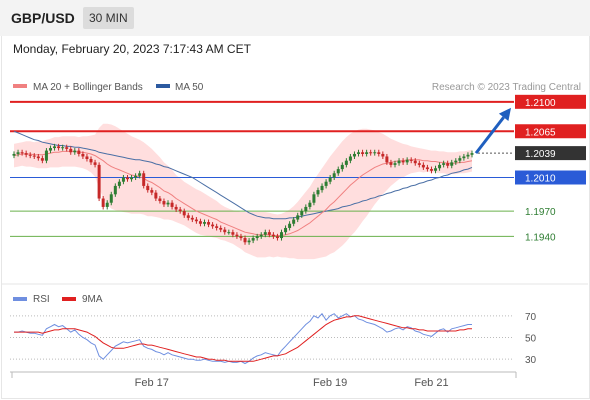  Describe the element at coordinates (540, 212) in the screenshot. I see `level-label-4: 1.1970` at that location.